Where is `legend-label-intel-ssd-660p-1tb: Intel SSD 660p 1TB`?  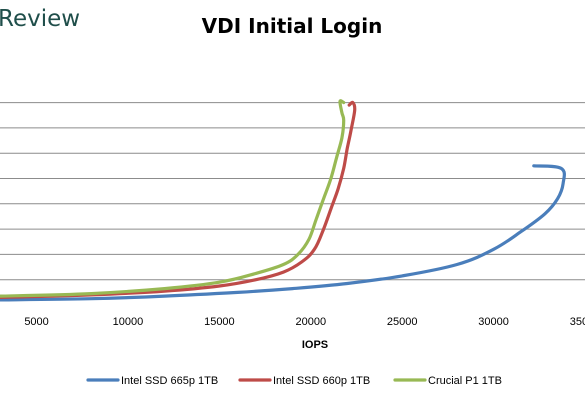 legend-label-intel-ssd-660p-1tb: Intel SSD 660p 1TB is located at coordinates (321, 381).